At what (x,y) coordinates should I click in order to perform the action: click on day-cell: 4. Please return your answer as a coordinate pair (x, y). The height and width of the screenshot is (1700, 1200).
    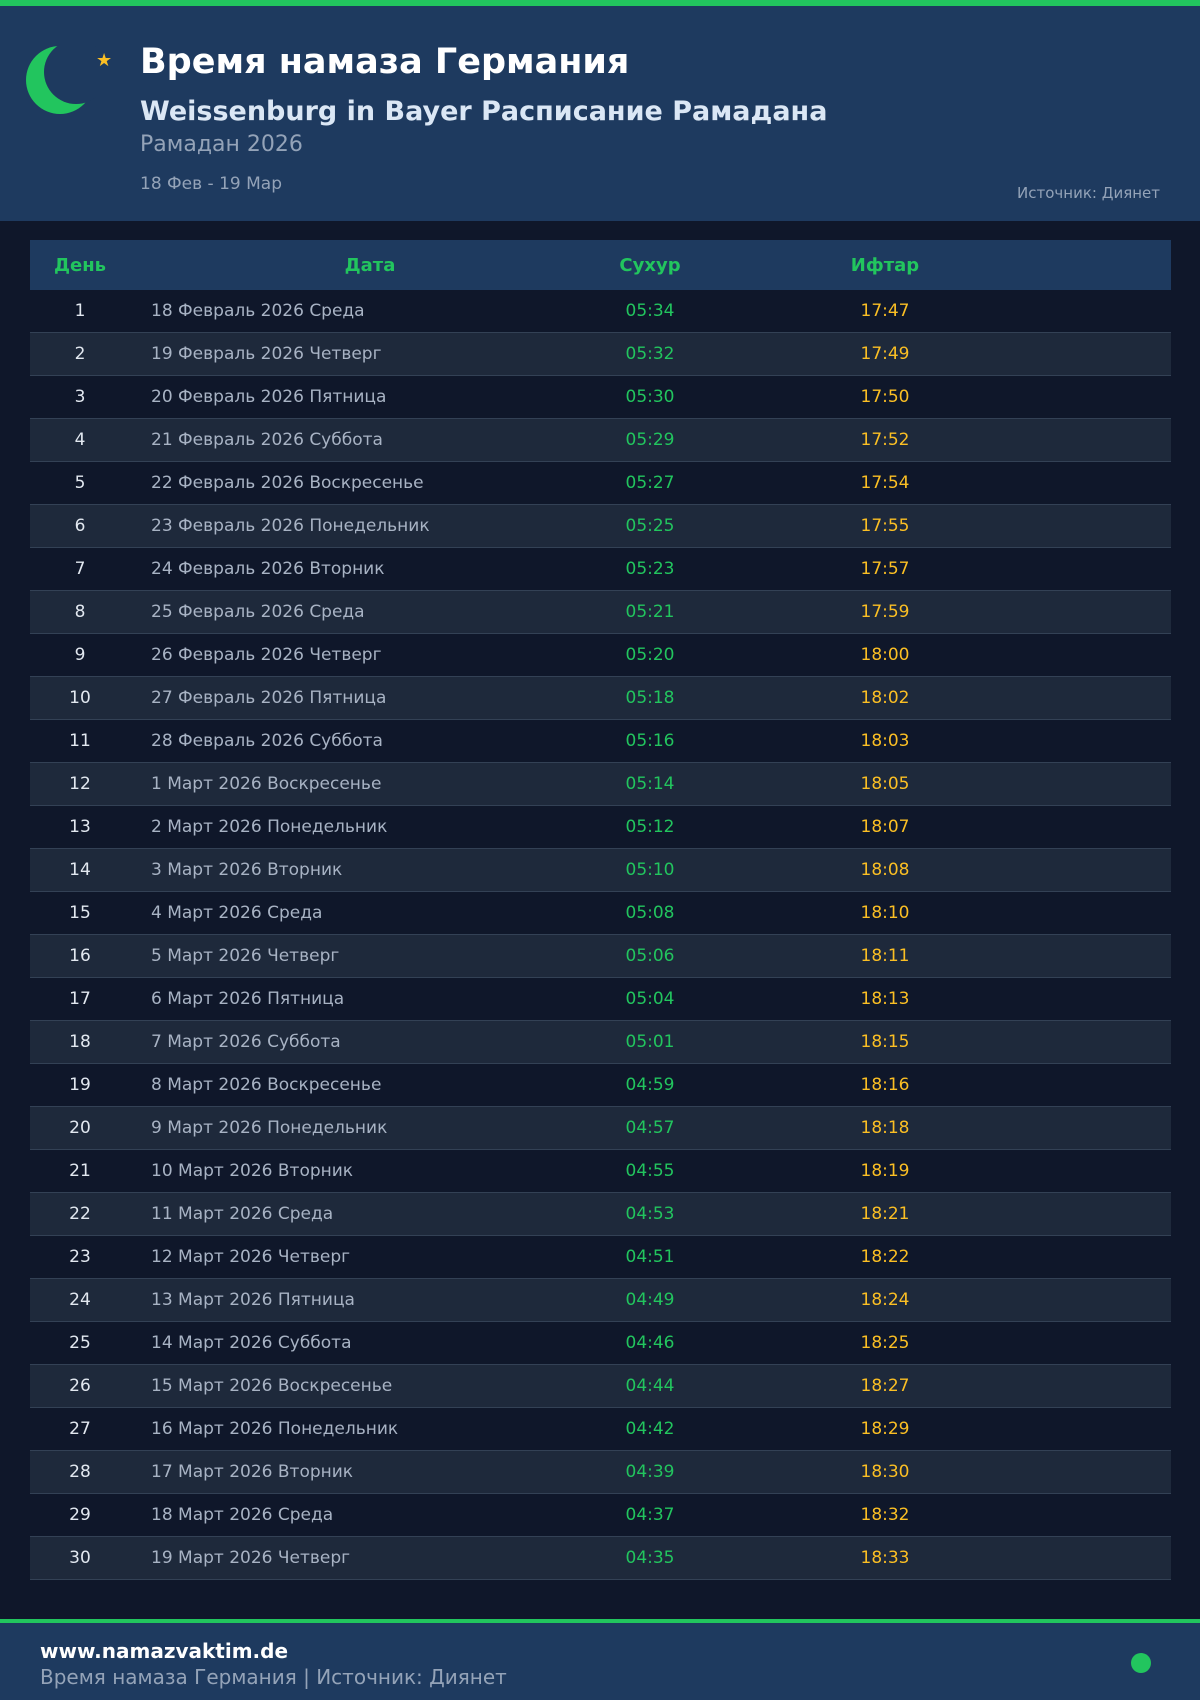
    Looking at the image, I should click on (80, 440).